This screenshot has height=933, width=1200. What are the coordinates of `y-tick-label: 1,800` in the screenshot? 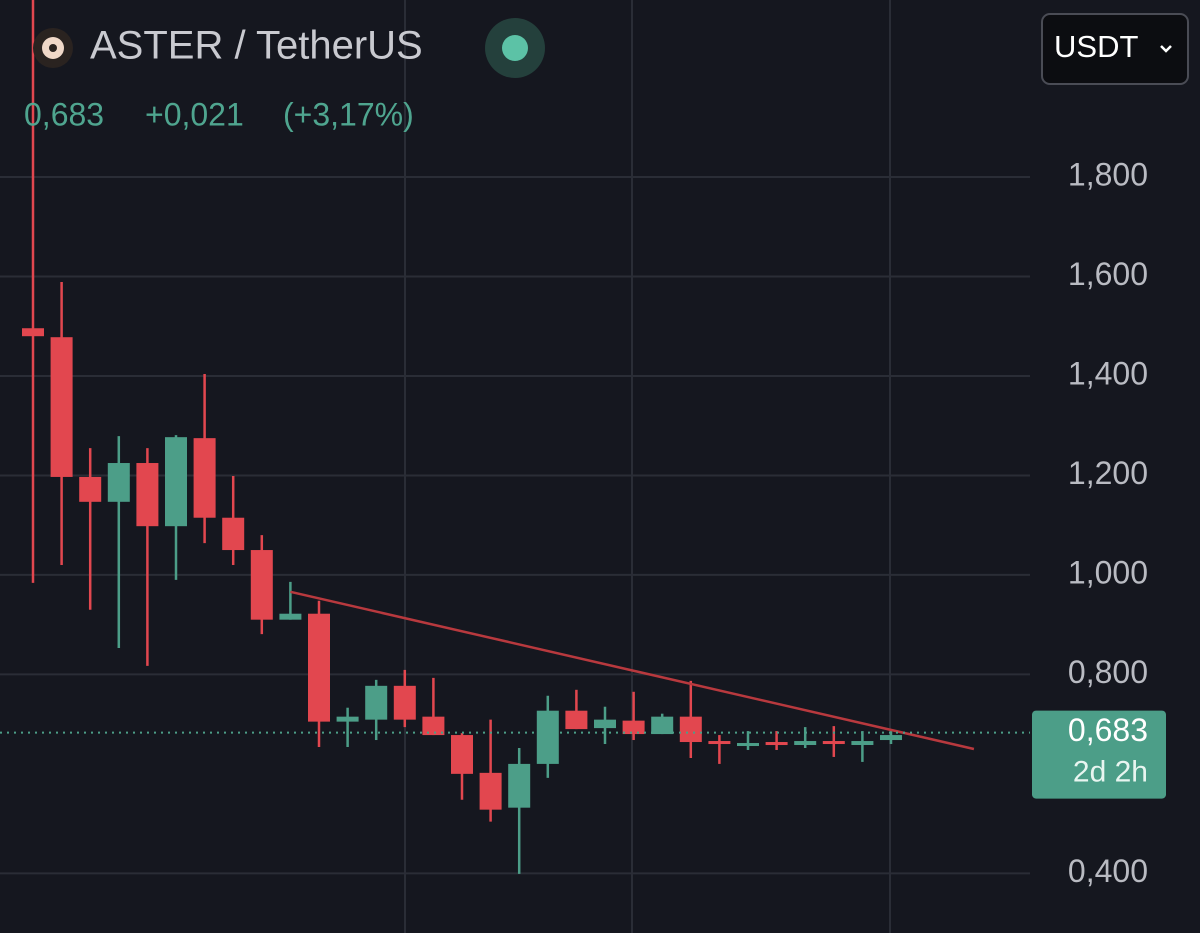 It's located at (1108, 175).